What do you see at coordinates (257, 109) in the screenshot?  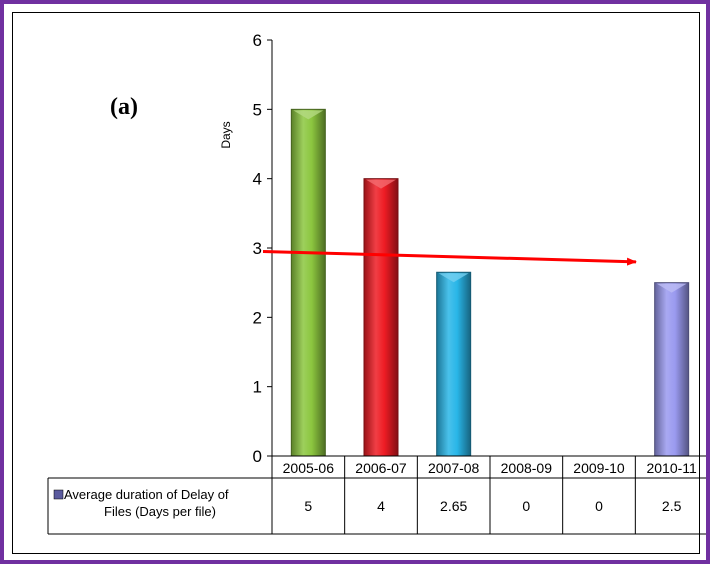 I see `y-tick-label: 5` at bounding box center [257, 109].